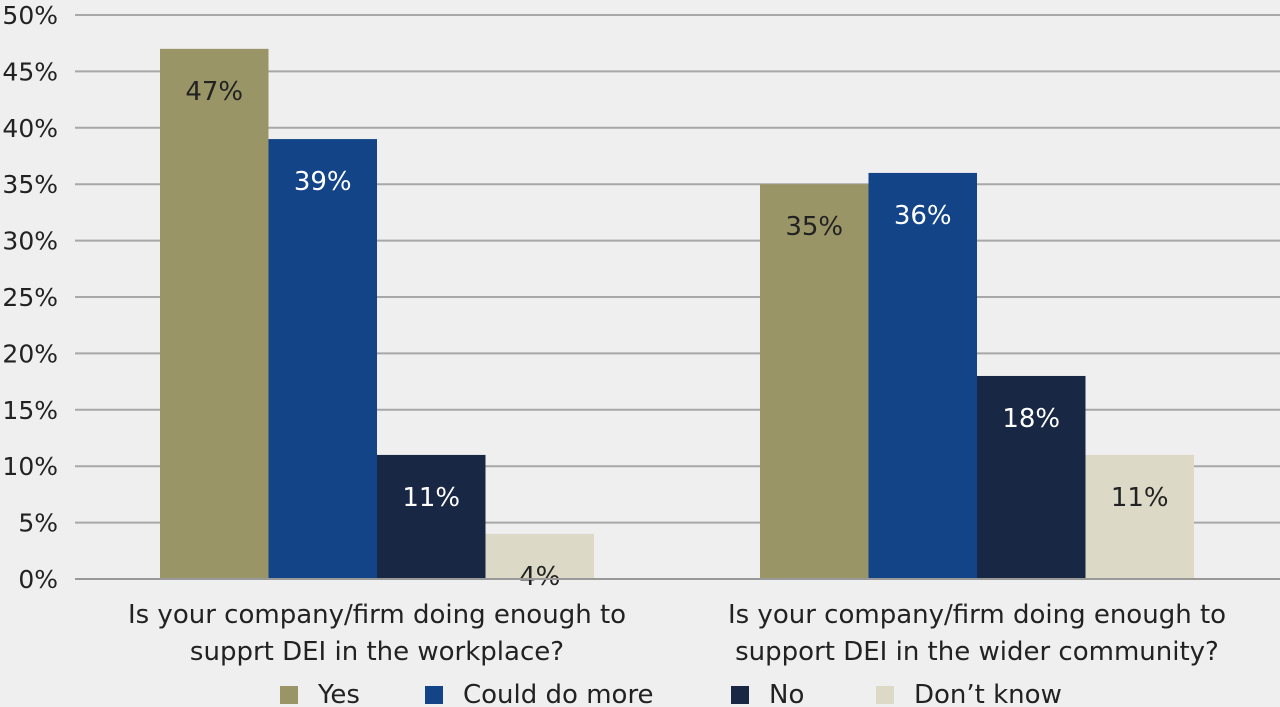 The width and height of the screenshot is (1280, 707). I want to click on y-tick-label: 45%, so click(30, 71).